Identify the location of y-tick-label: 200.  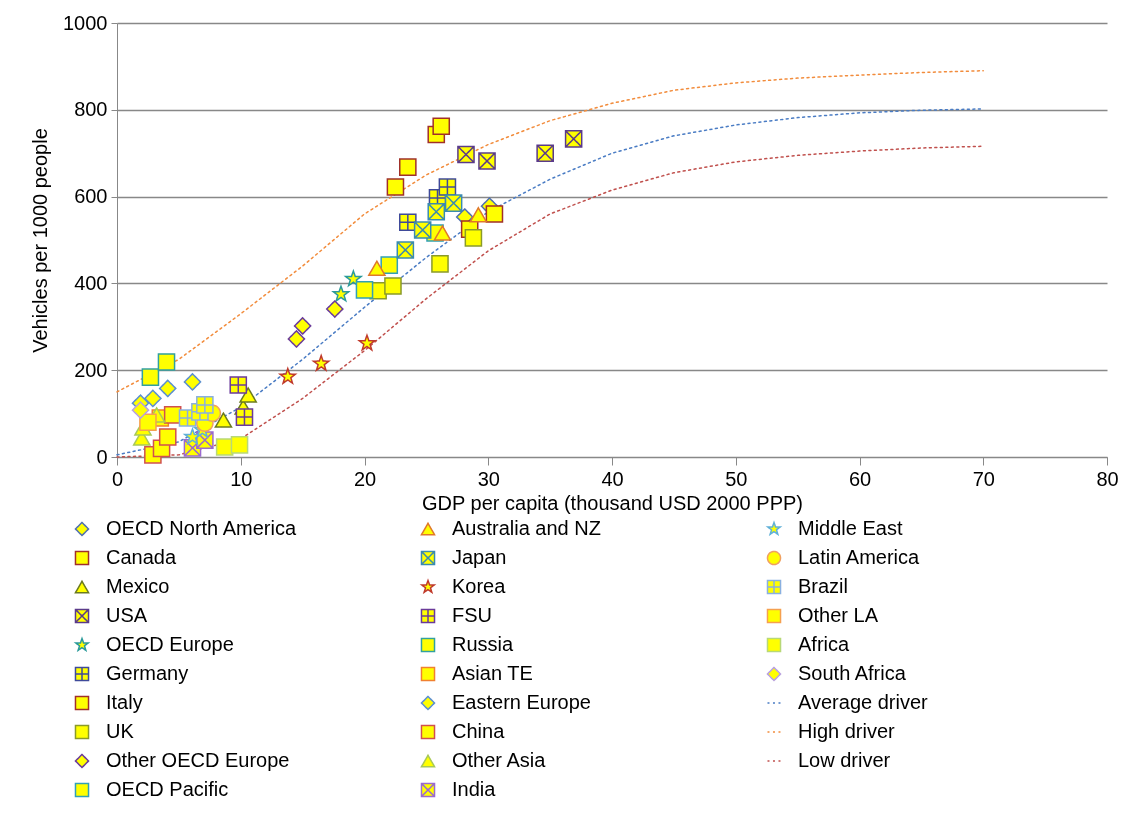
(91, 369).